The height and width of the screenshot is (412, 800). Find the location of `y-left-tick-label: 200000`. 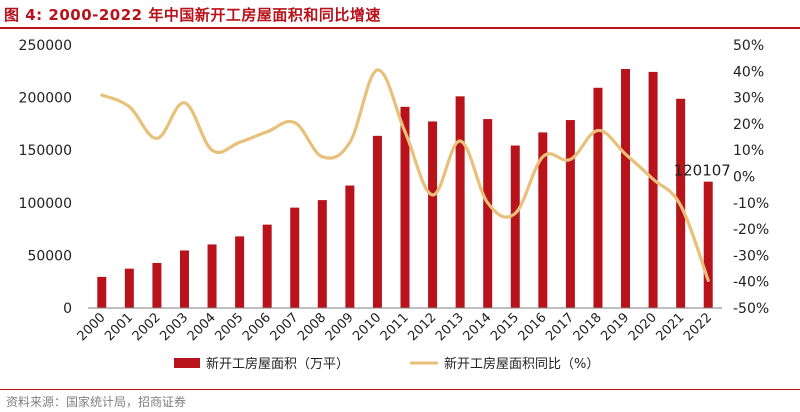

y-left-tick-label: 200000 is located at coordinates (45, 99).